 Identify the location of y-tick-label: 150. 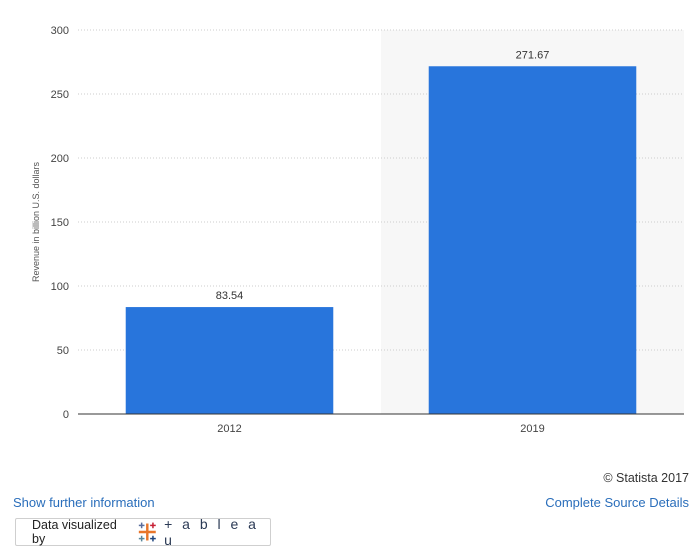
(60, 223).